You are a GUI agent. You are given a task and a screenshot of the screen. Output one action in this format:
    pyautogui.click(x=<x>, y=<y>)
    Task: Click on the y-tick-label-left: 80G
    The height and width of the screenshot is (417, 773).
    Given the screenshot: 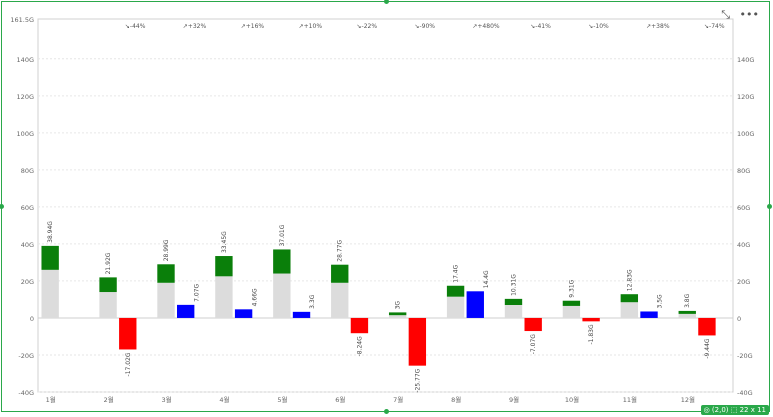 What is the action you would take?
    pyautogui.click(x=27, y=171)
    